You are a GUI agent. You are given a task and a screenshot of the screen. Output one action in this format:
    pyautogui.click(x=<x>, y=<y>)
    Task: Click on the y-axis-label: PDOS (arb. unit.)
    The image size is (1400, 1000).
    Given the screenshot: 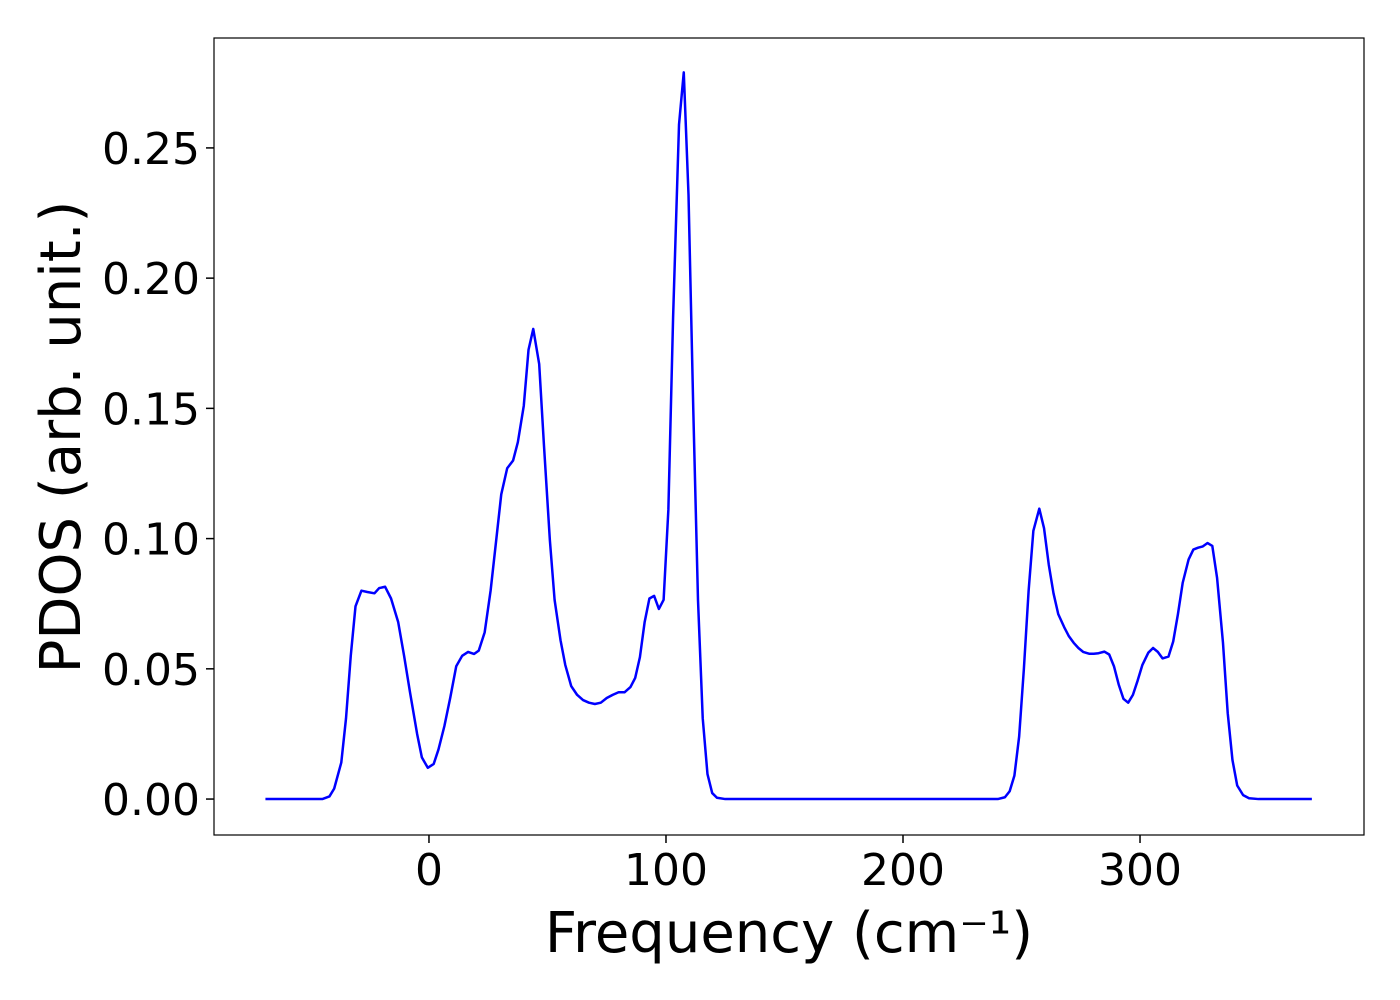 What is the action you would take?
    pyautogui.click(x=61, y=437)
    